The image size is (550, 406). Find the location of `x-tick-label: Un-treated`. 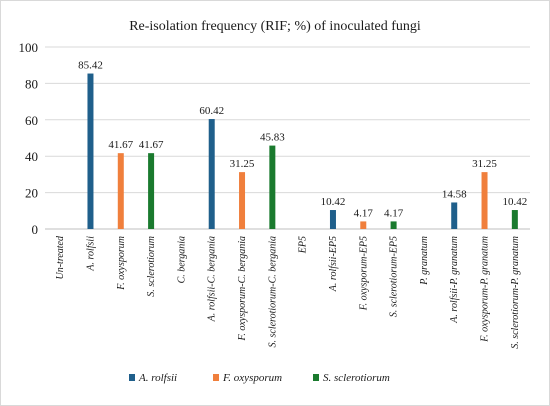

x-tick-label: Un-treated is located at coordinates (60, 257).